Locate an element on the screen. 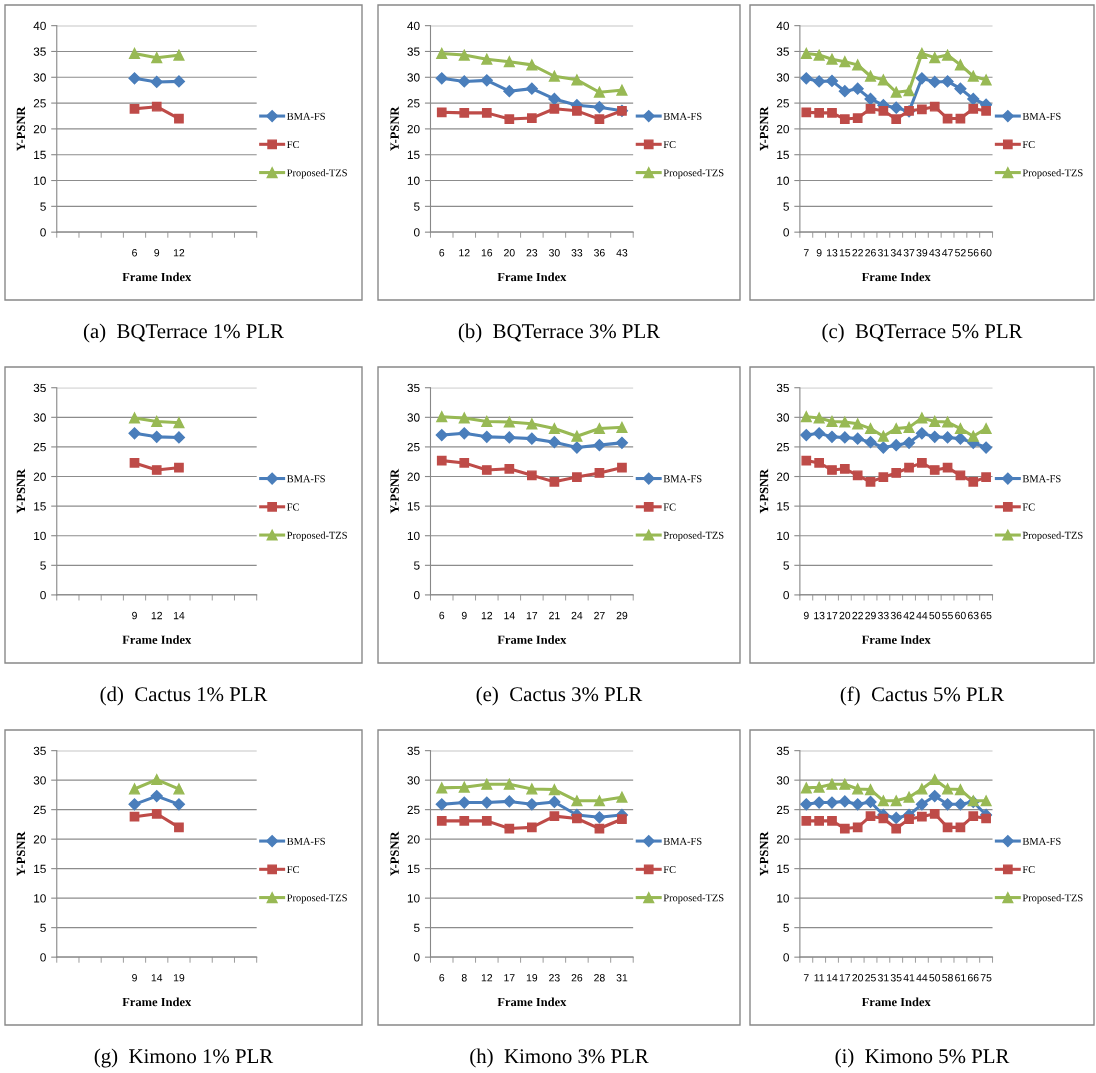 The width and height of the screenshot is (1096, 1073). x-tick-label: 30 is located at coordinates (554, 253).